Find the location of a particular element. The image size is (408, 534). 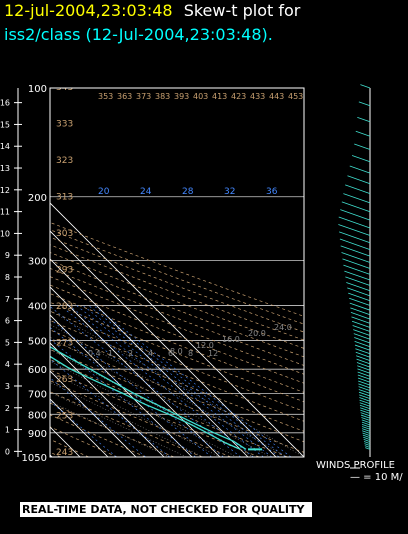

pressure-label: 100 is located at coordinates (37, 89).